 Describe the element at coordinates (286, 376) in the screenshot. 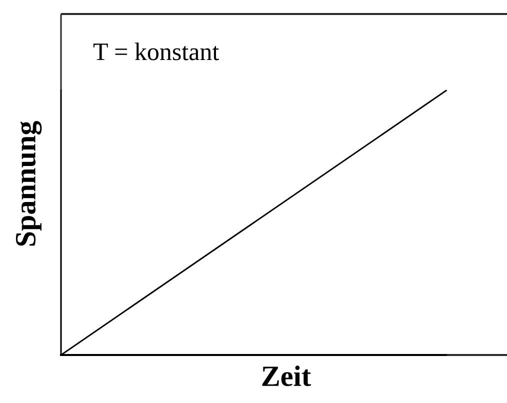

I see `x-axis-title: Zeit` at that location.